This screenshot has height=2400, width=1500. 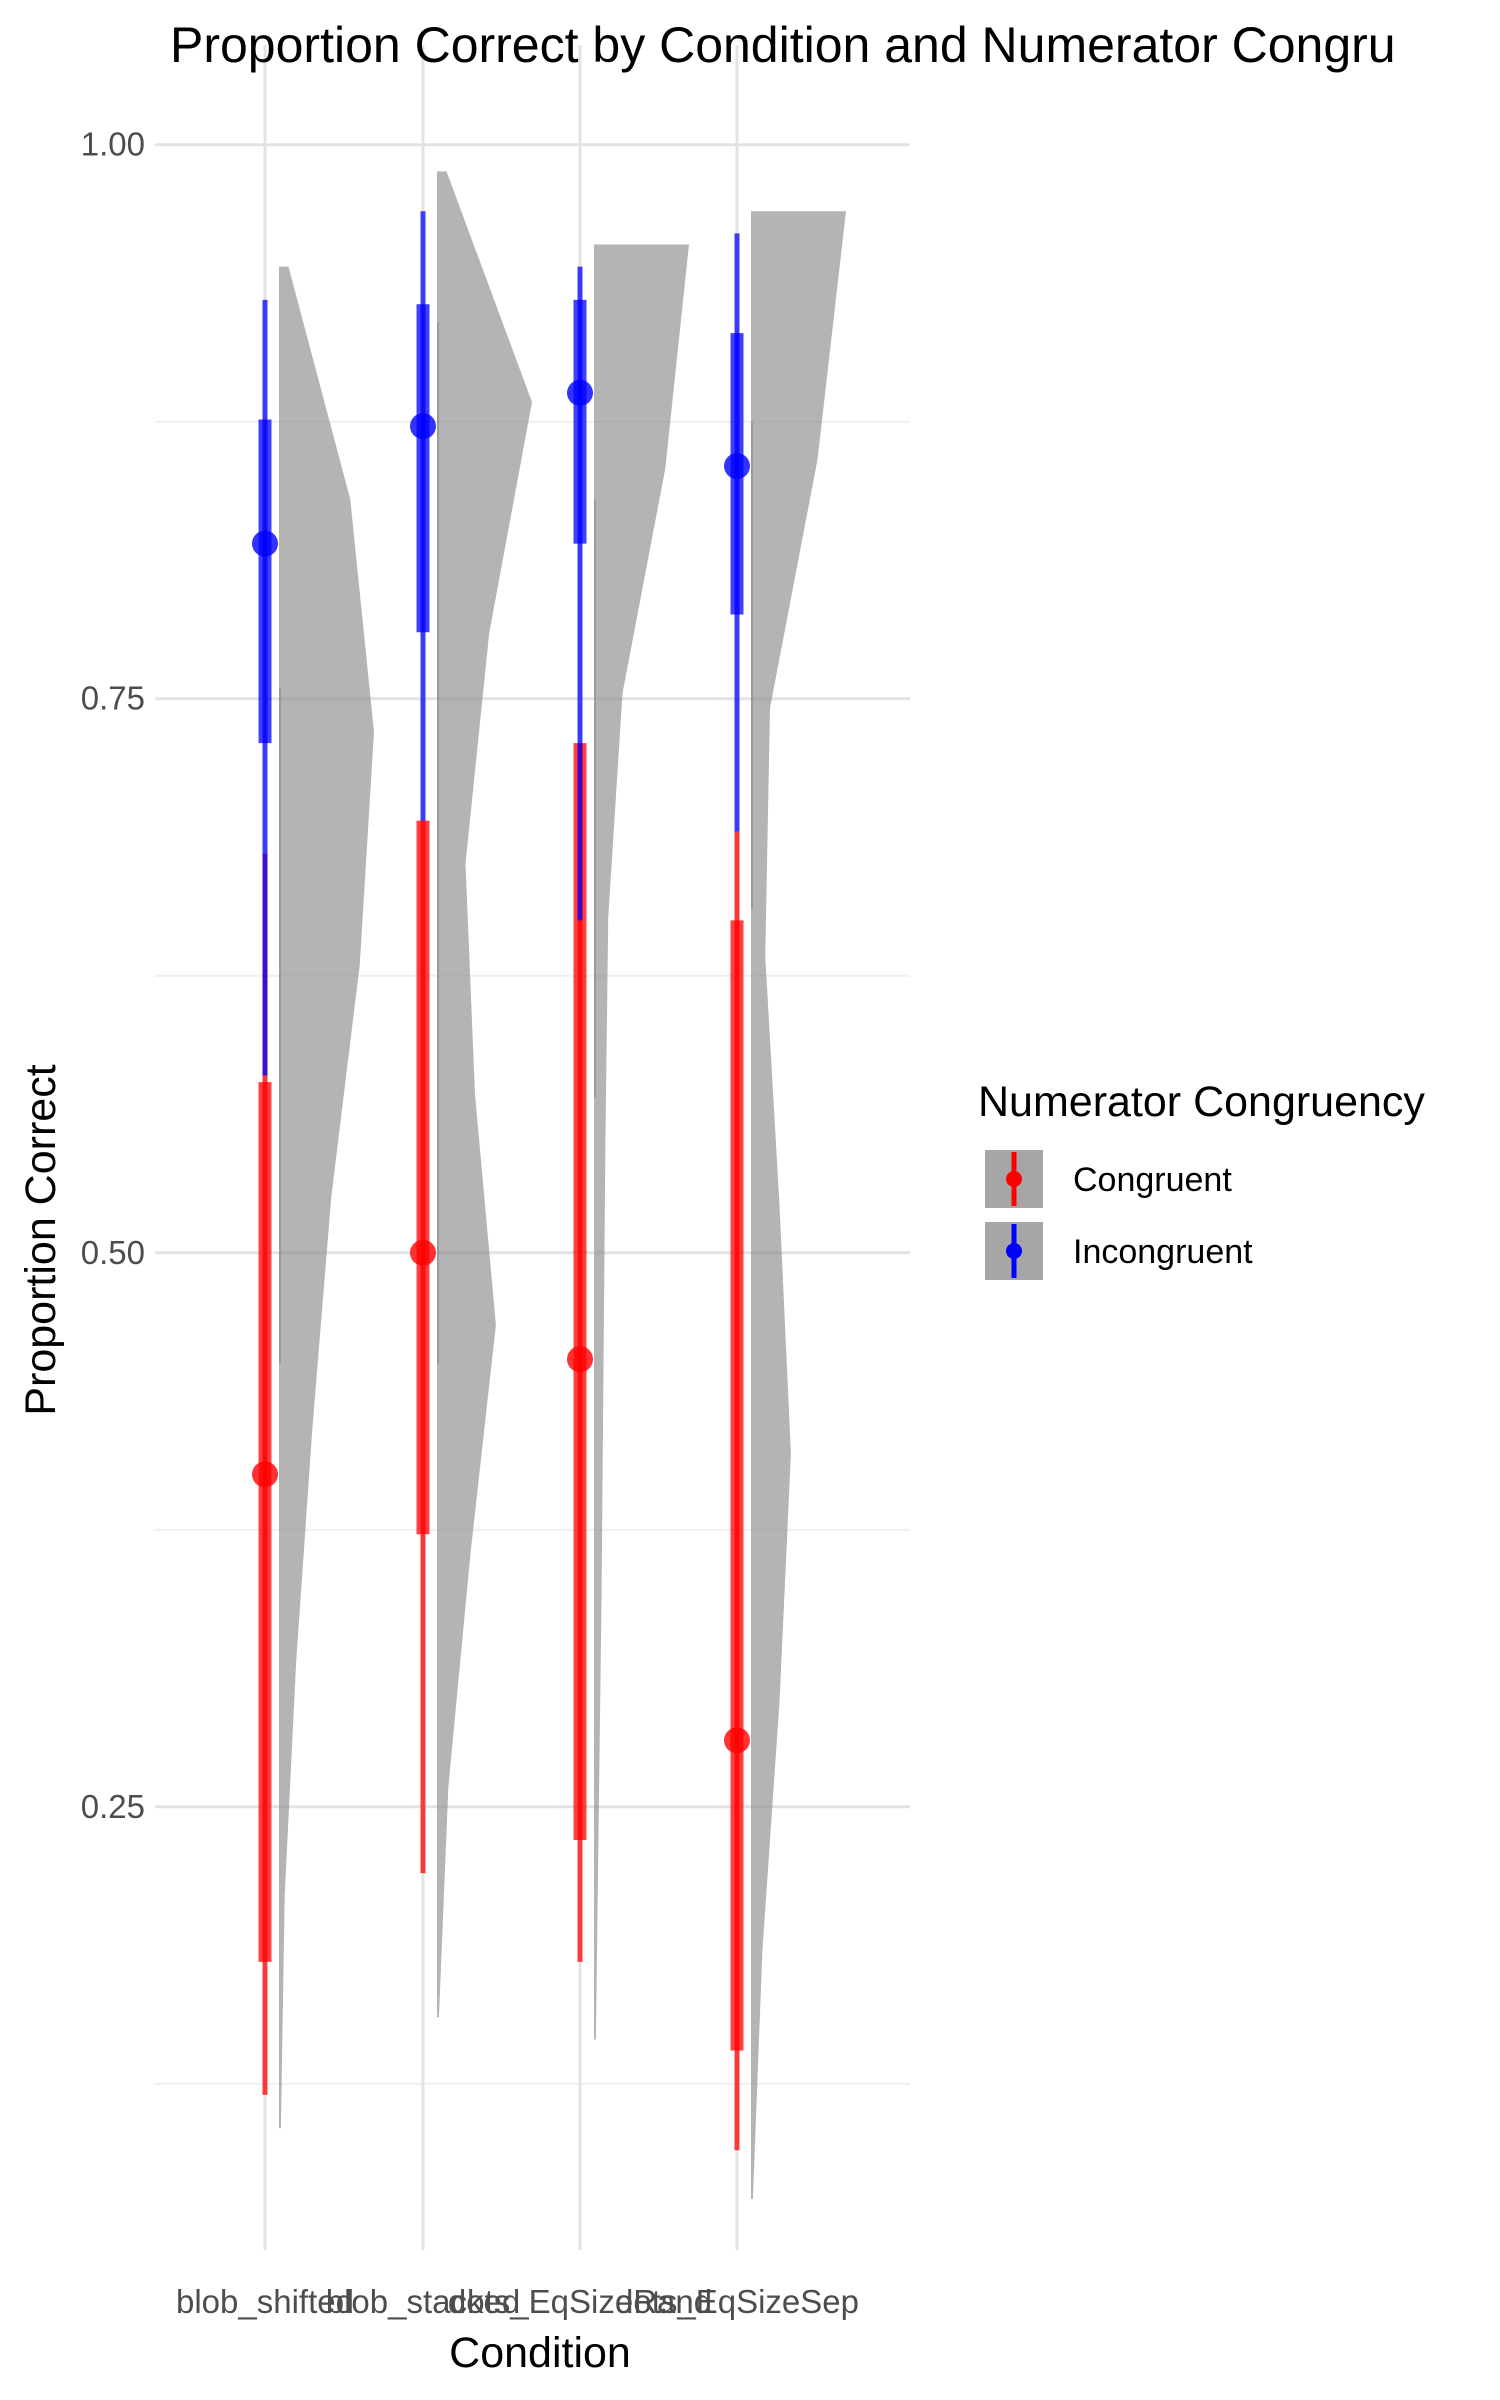 I want to click on y-tick-label: 0.25, so click(x=113, y=1806).